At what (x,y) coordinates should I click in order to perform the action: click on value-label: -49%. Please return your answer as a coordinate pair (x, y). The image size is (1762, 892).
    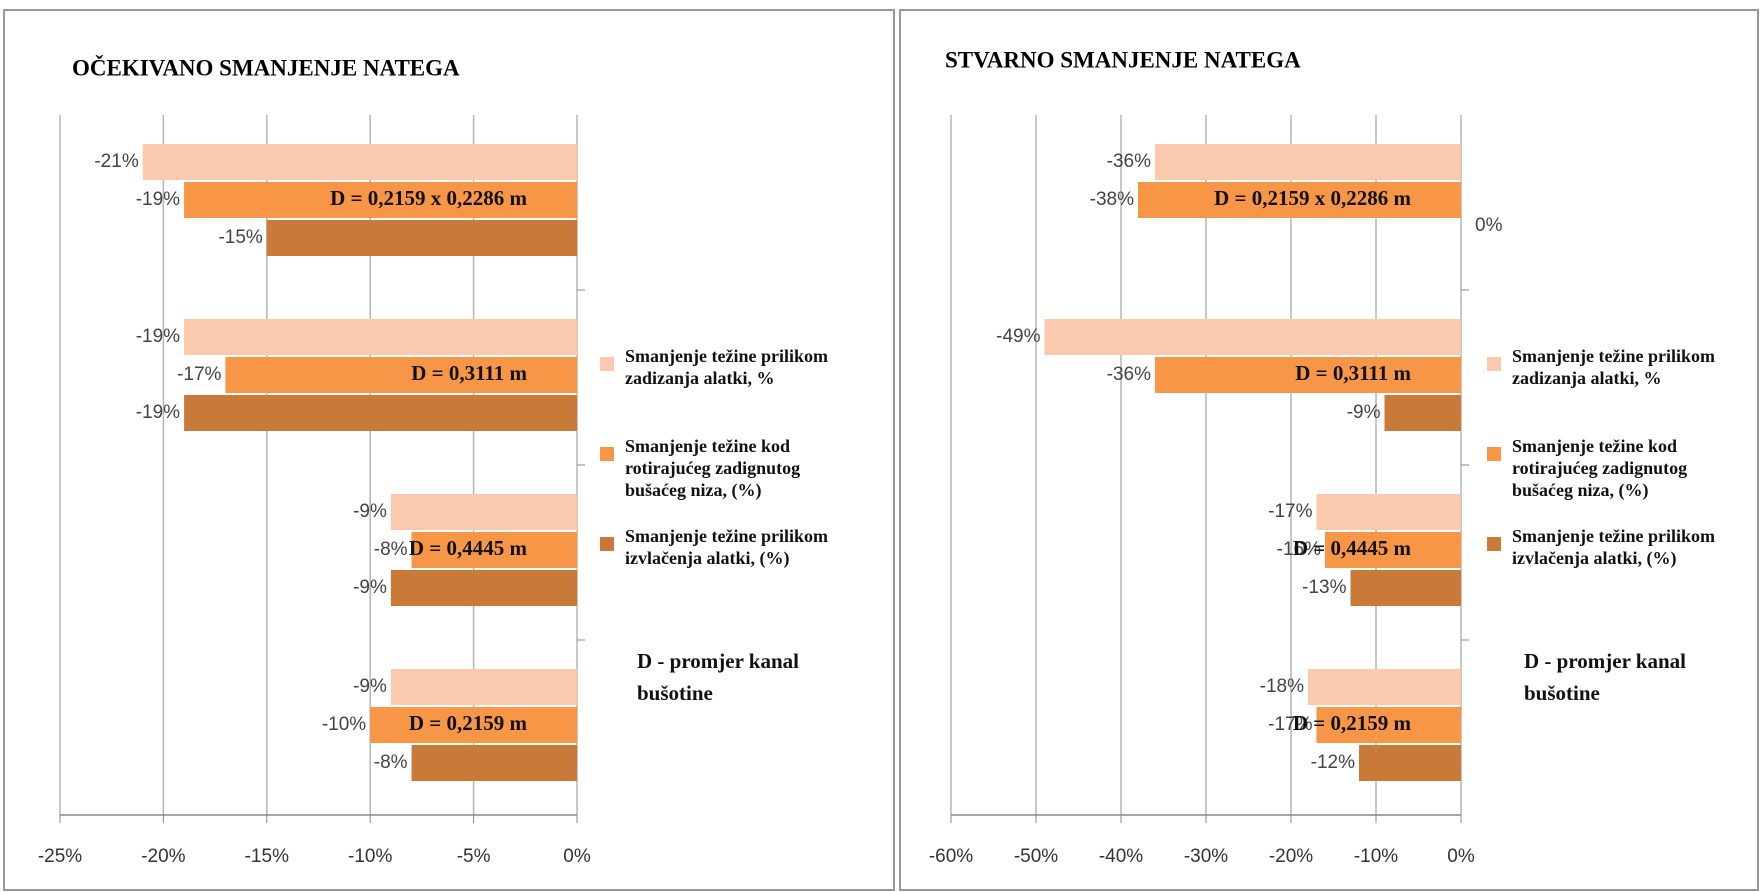
    Looking at the image, I should click on (1018, 336).